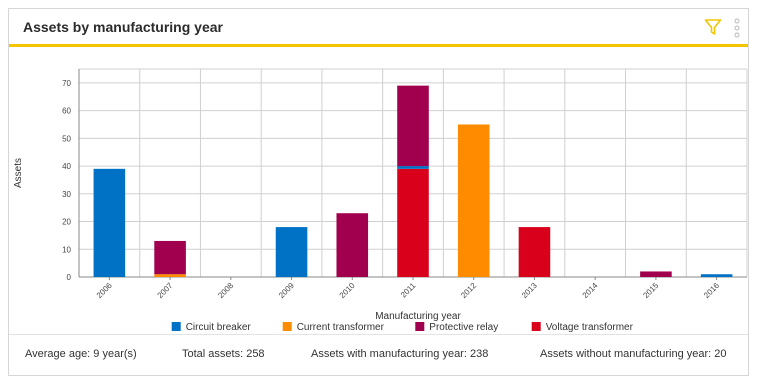  What do you see at coordinates (420, 326) in the screenshot?
I see `legend-swatch-protective-relay` at bounding box center [420, 326].